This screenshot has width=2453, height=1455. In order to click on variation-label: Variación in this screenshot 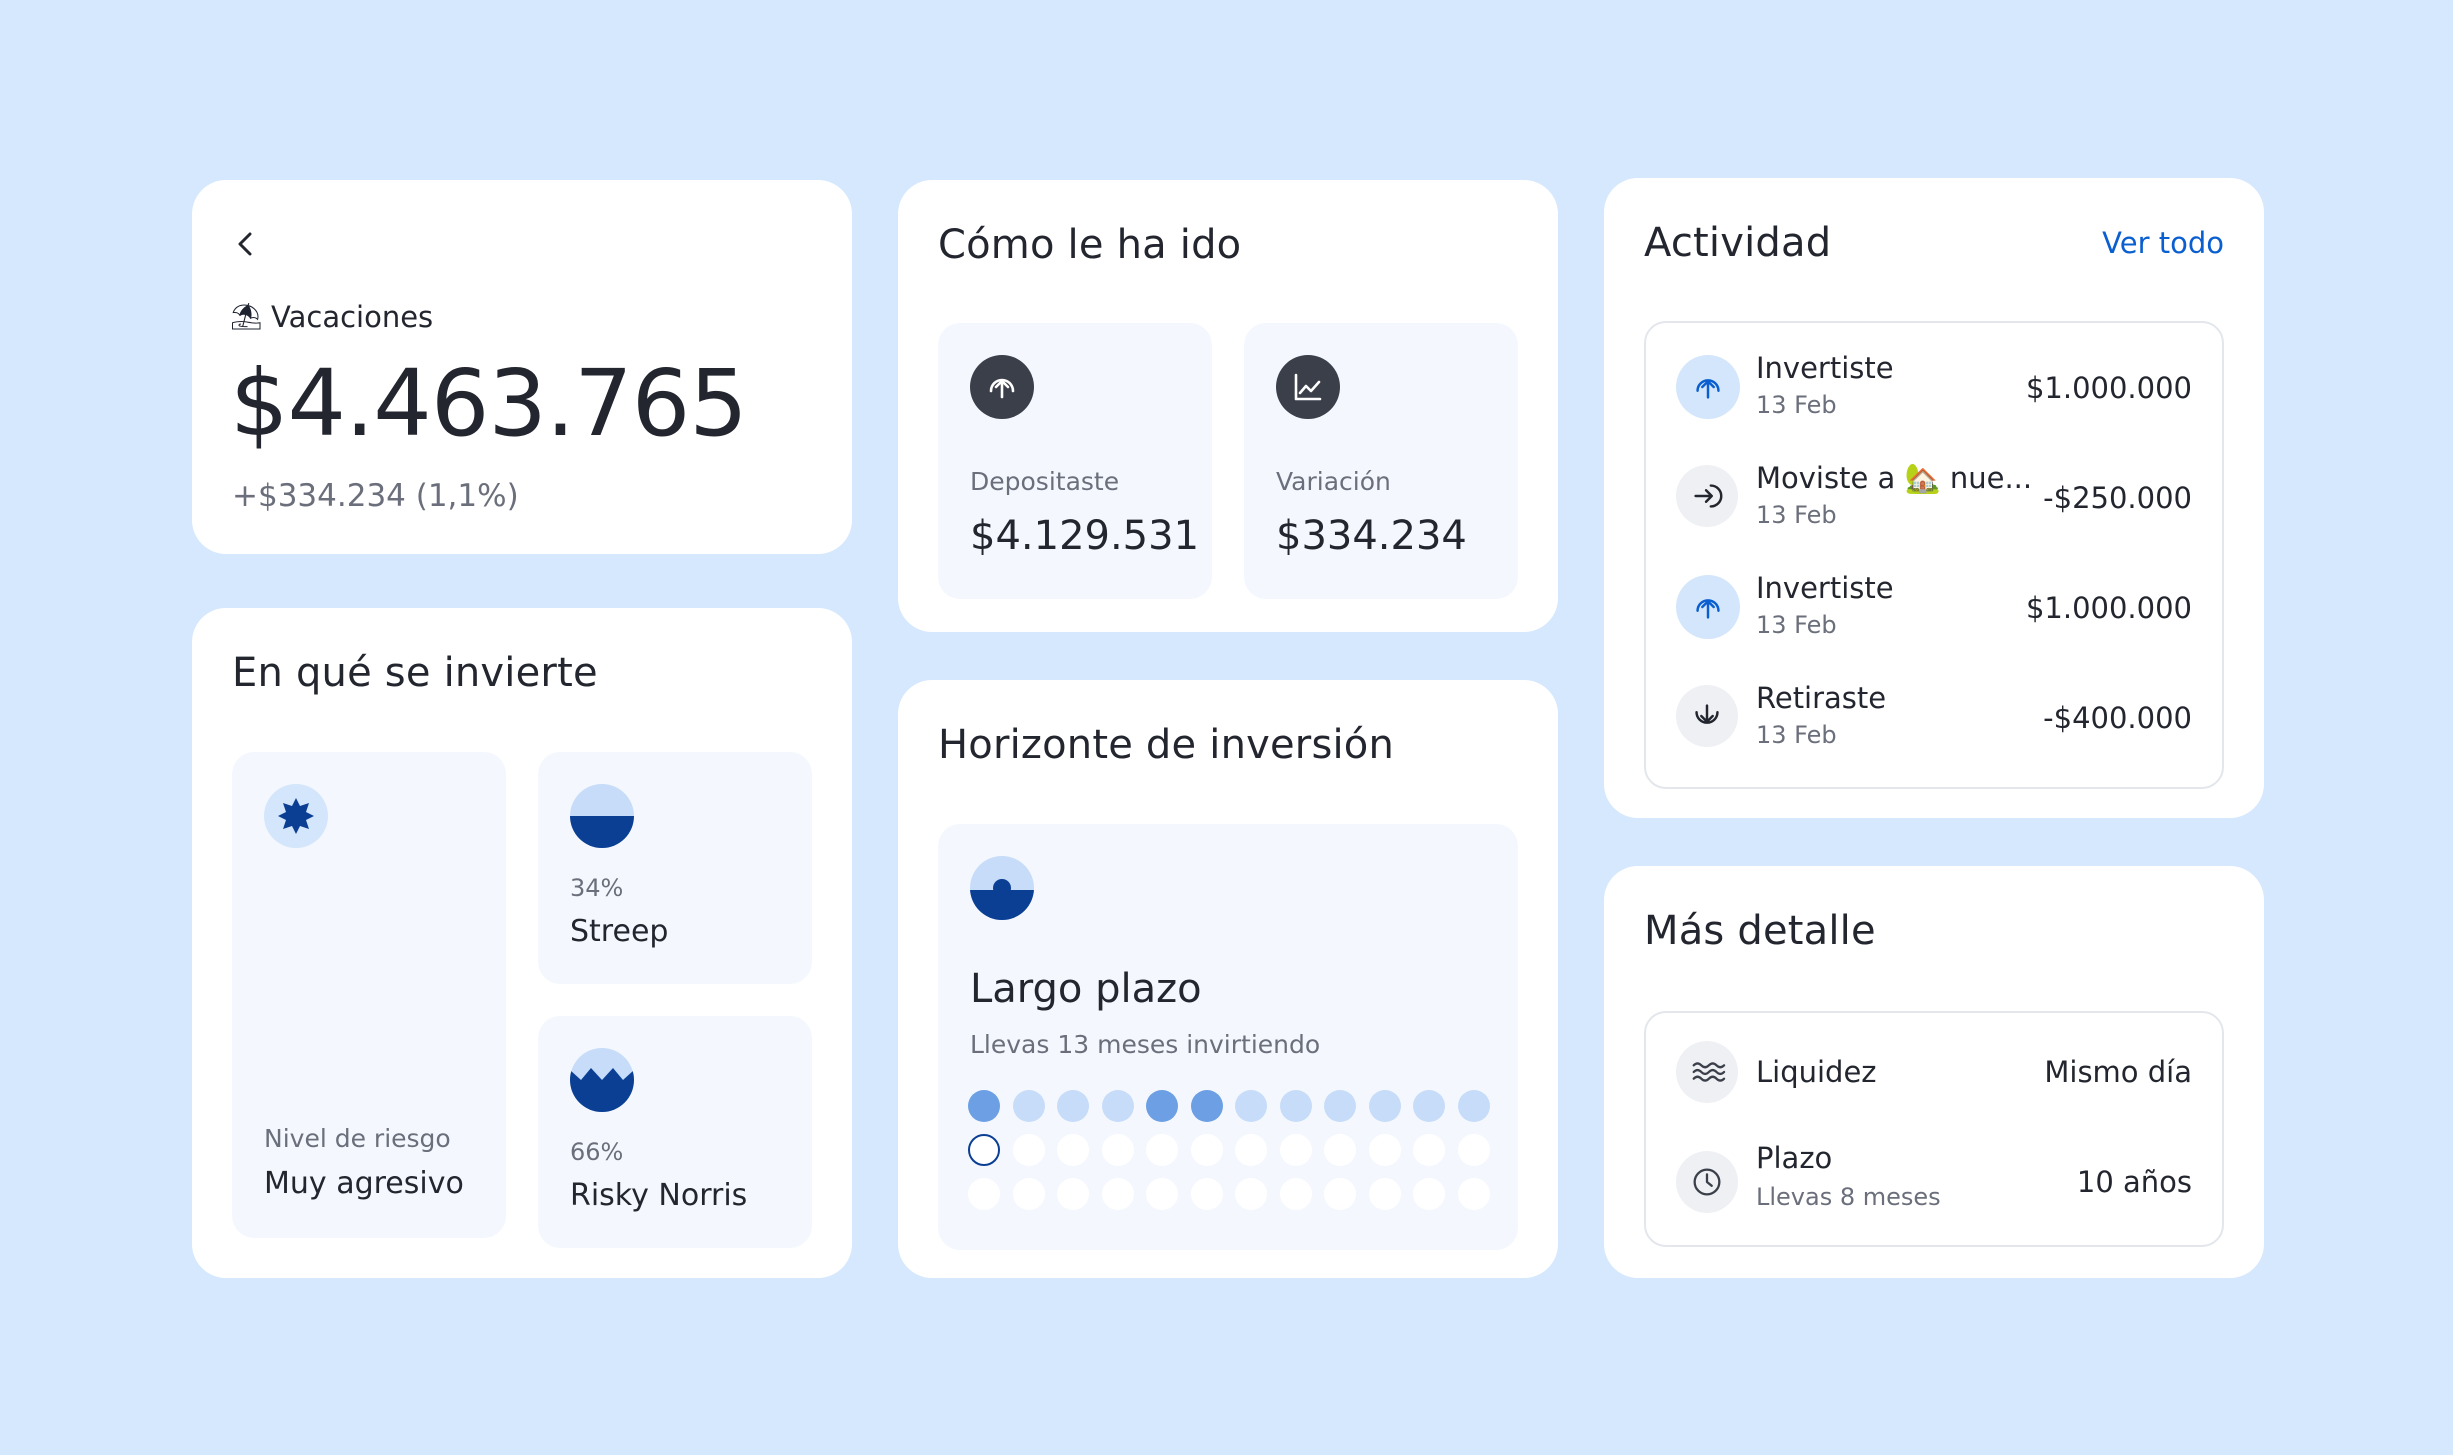, I will do `click(1333, 481)`.